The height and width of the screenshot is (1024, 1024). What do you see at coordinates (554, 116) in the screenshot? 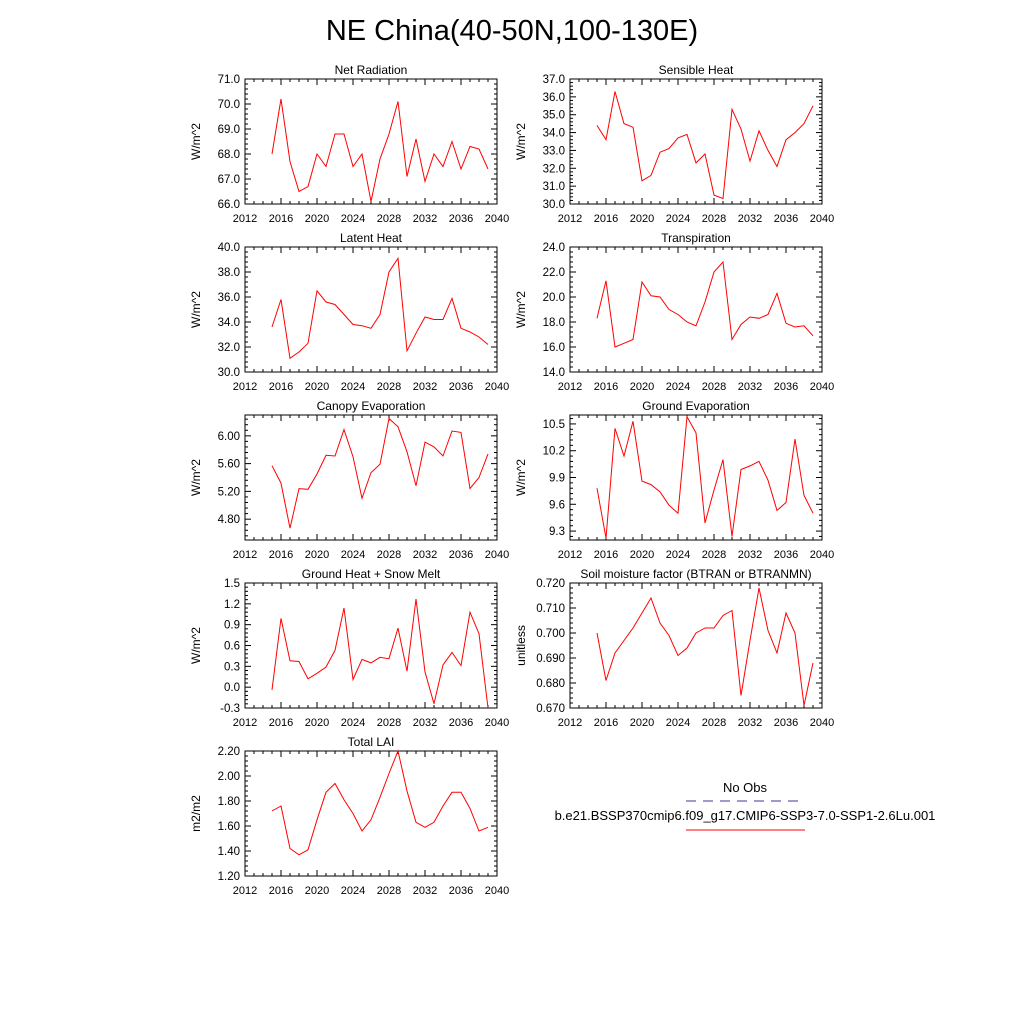
I see `y-tick-label: 35.0` at bounding box center [554, 116].